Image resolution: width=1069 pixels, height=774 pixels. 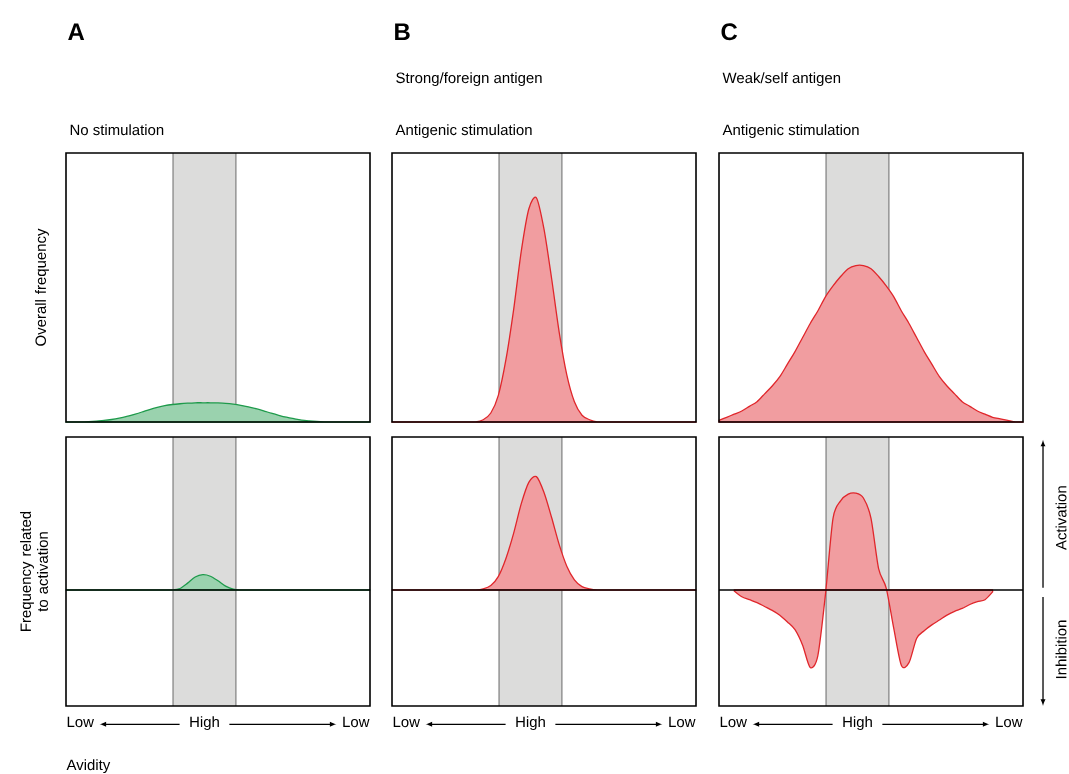 What do you see at coordinates (402, 31) in the screenshot?
I see `chart-title: B` at bounding box center [402, 31].